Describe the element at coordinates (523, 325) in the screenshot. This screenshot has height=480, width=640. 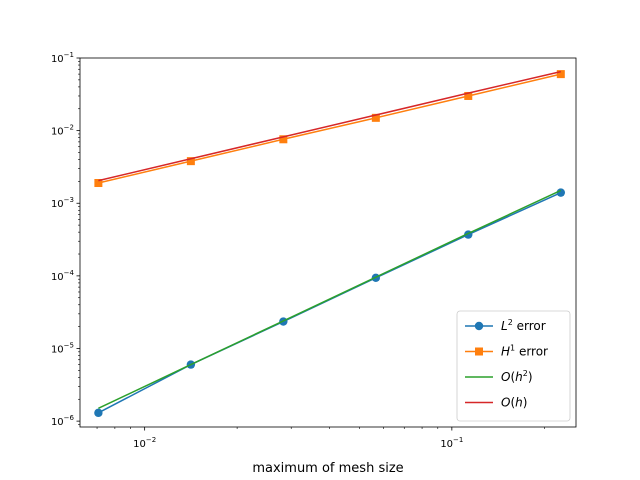
I see `legend-label: L2 error` at that location.